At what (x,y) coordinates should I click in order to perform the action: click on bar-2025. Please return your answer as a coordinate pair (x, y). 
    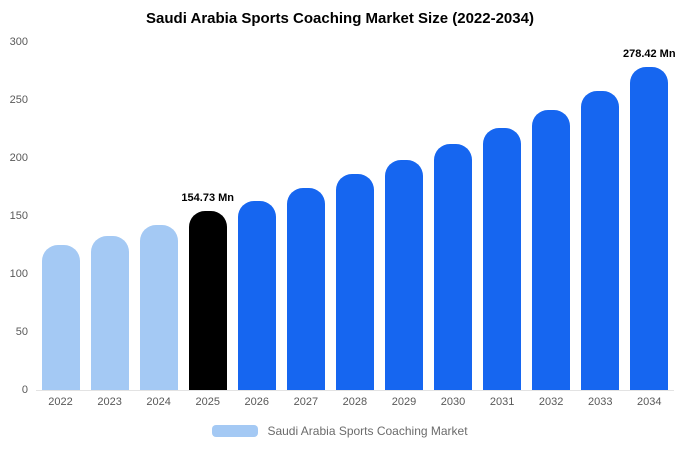
    Looking at the image, I should click on (207, 300).